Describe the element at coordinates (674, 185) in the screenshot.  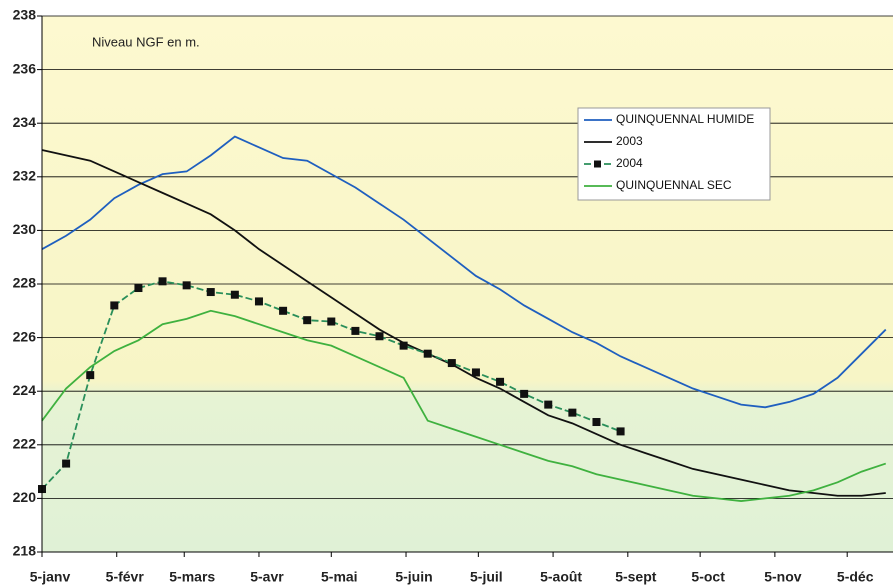
I see `legend-label: QUINQUENNAL SEC` at that location.